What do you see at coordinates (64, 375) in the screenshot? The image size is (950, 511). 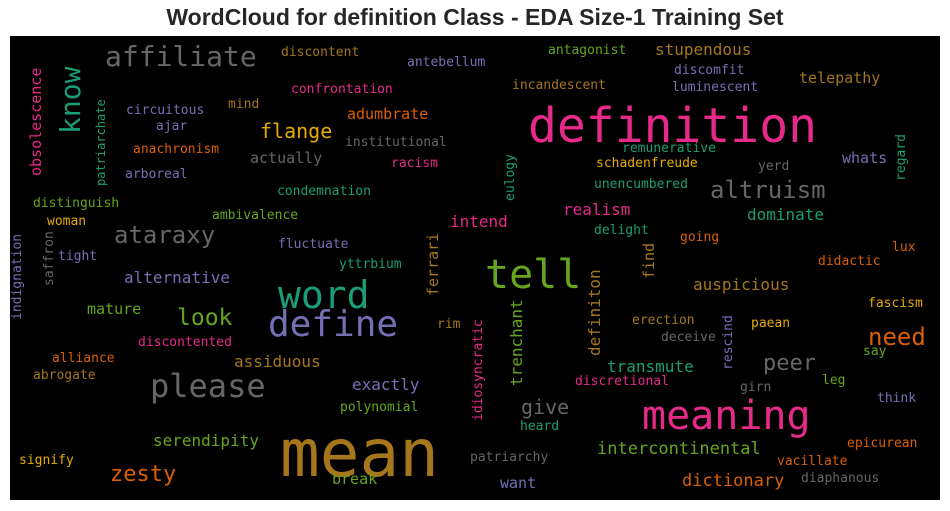 I see `word-abrogate: abrogate` at bounding box center [64, 375].